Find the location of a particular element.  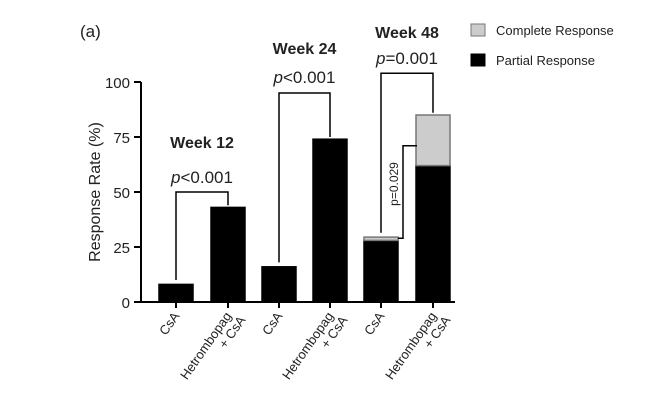

group-title: Week 12 is located at coordinates (202, 143).